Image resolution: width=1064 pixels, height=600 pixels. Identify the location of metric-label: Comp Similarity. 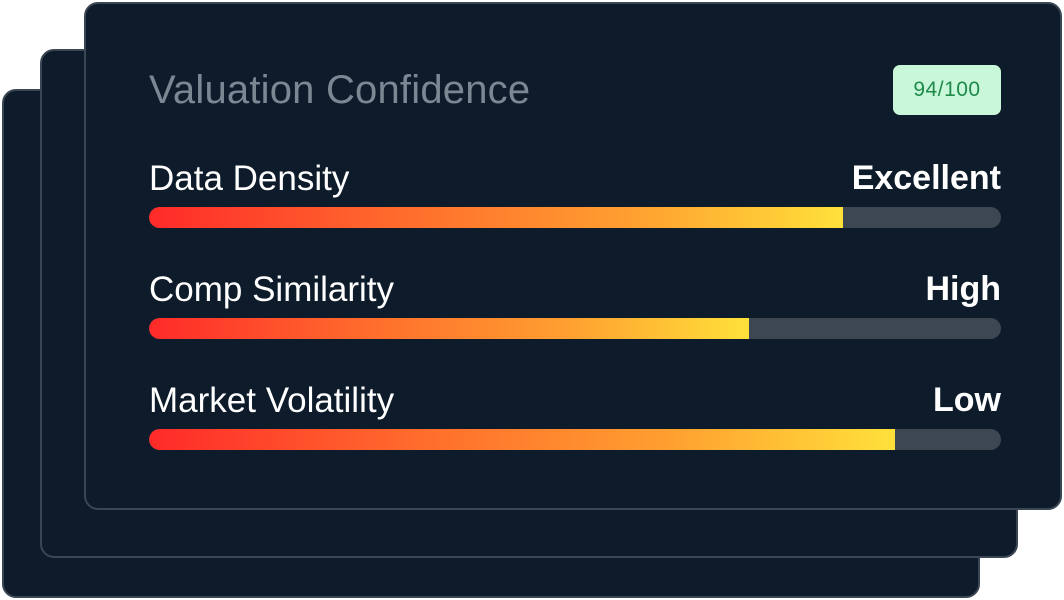
(272, 289).